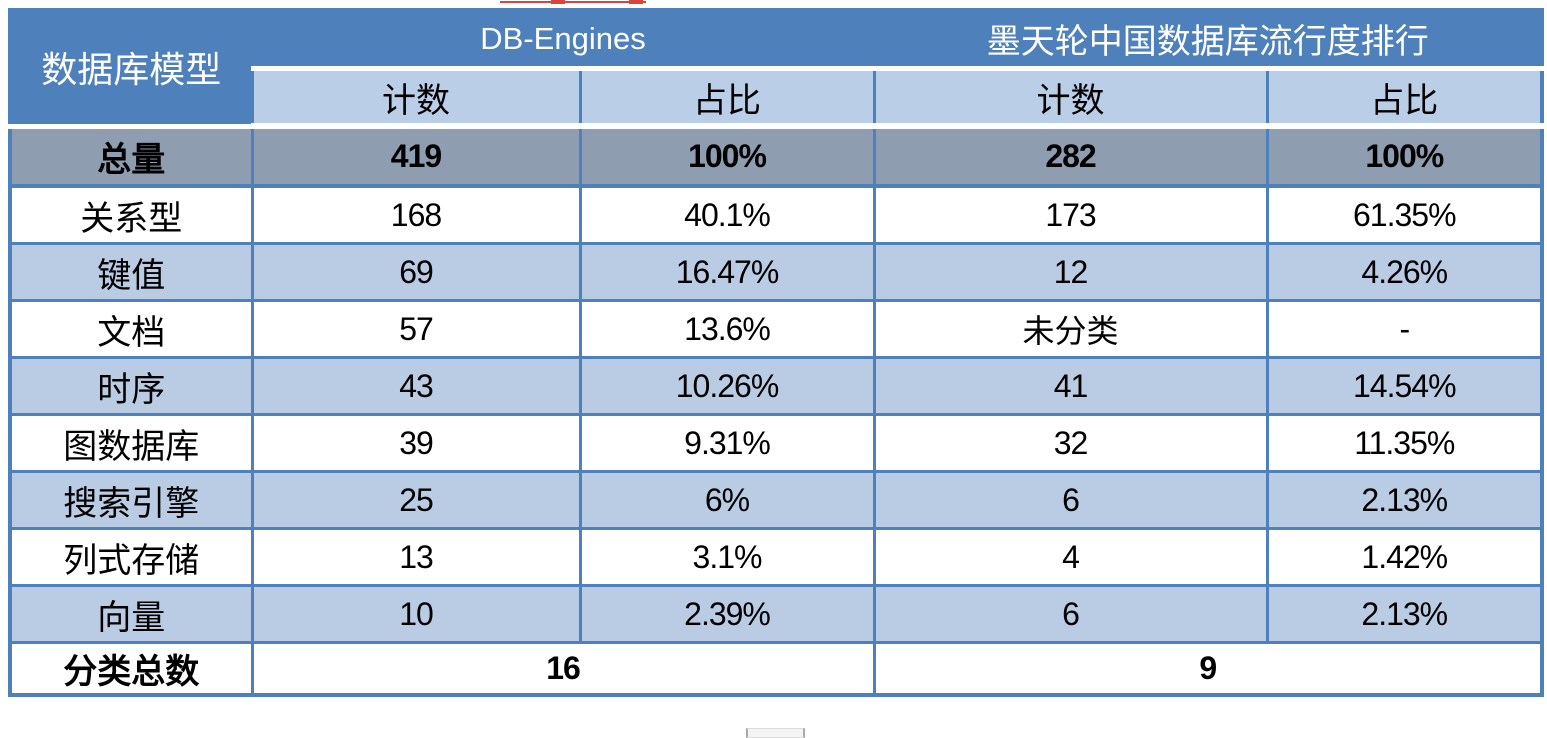 Image resolution: width=1547 pixels, height=738 pixels. I want to click on row-label: 键值, so click(131, 272).